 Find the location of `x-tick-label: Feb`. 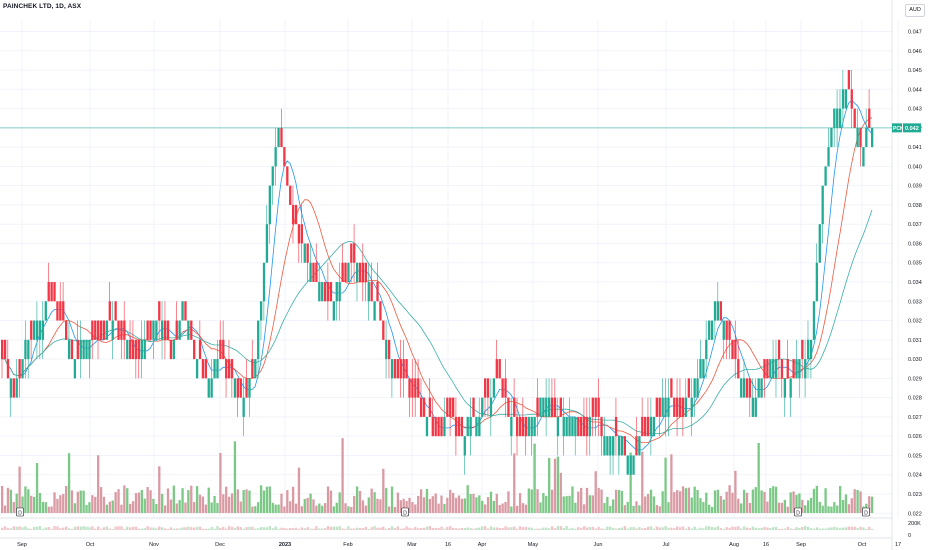

x-tick-label: Feb is located at coordinates (347, 545).